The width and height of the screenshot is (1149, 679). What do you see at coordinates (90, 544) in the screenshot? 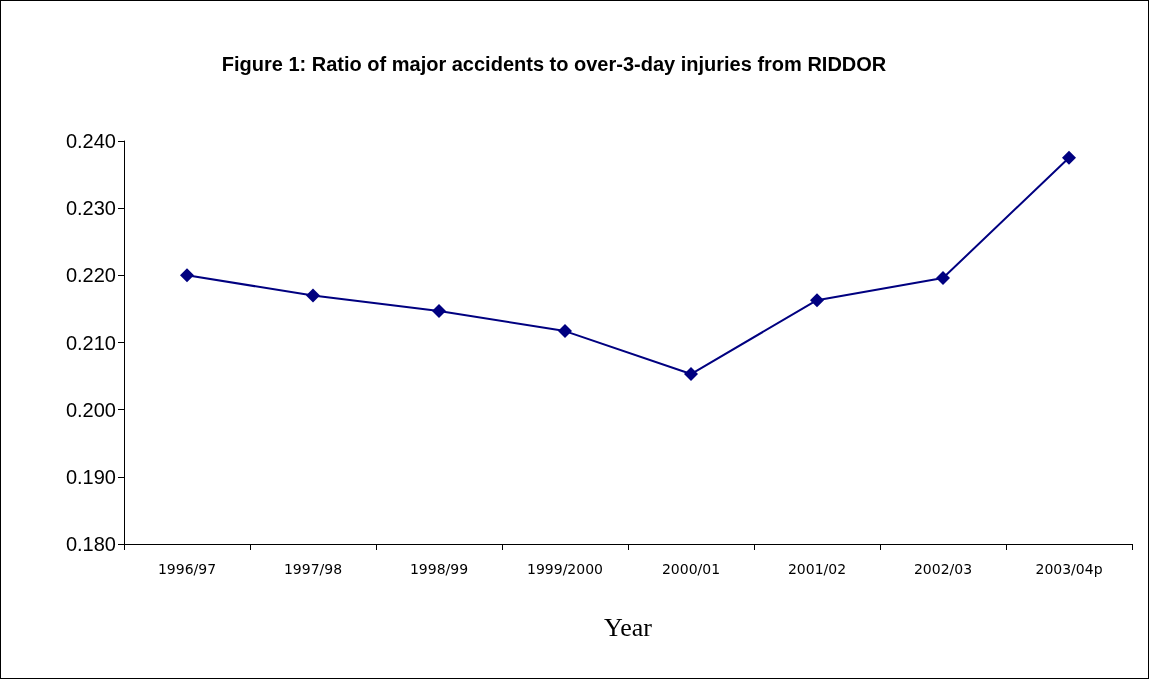
I see `y-tick-label: 0.180` at bounding box center [90, 544].